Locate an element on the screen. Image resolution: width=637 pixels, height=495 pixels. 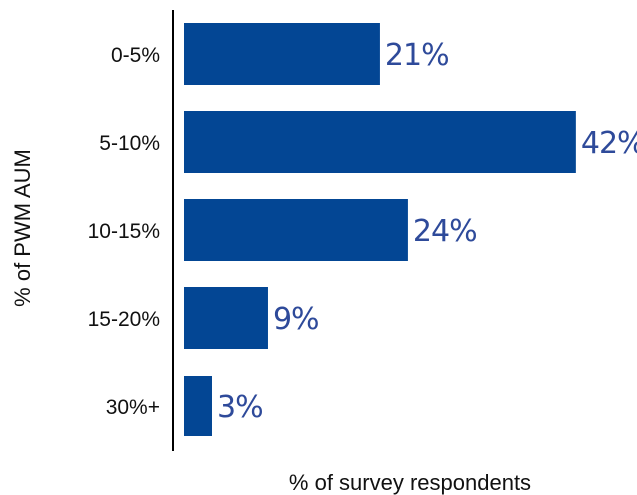
data-label-15-20pct: 9% is located at coordinates (296, 319).